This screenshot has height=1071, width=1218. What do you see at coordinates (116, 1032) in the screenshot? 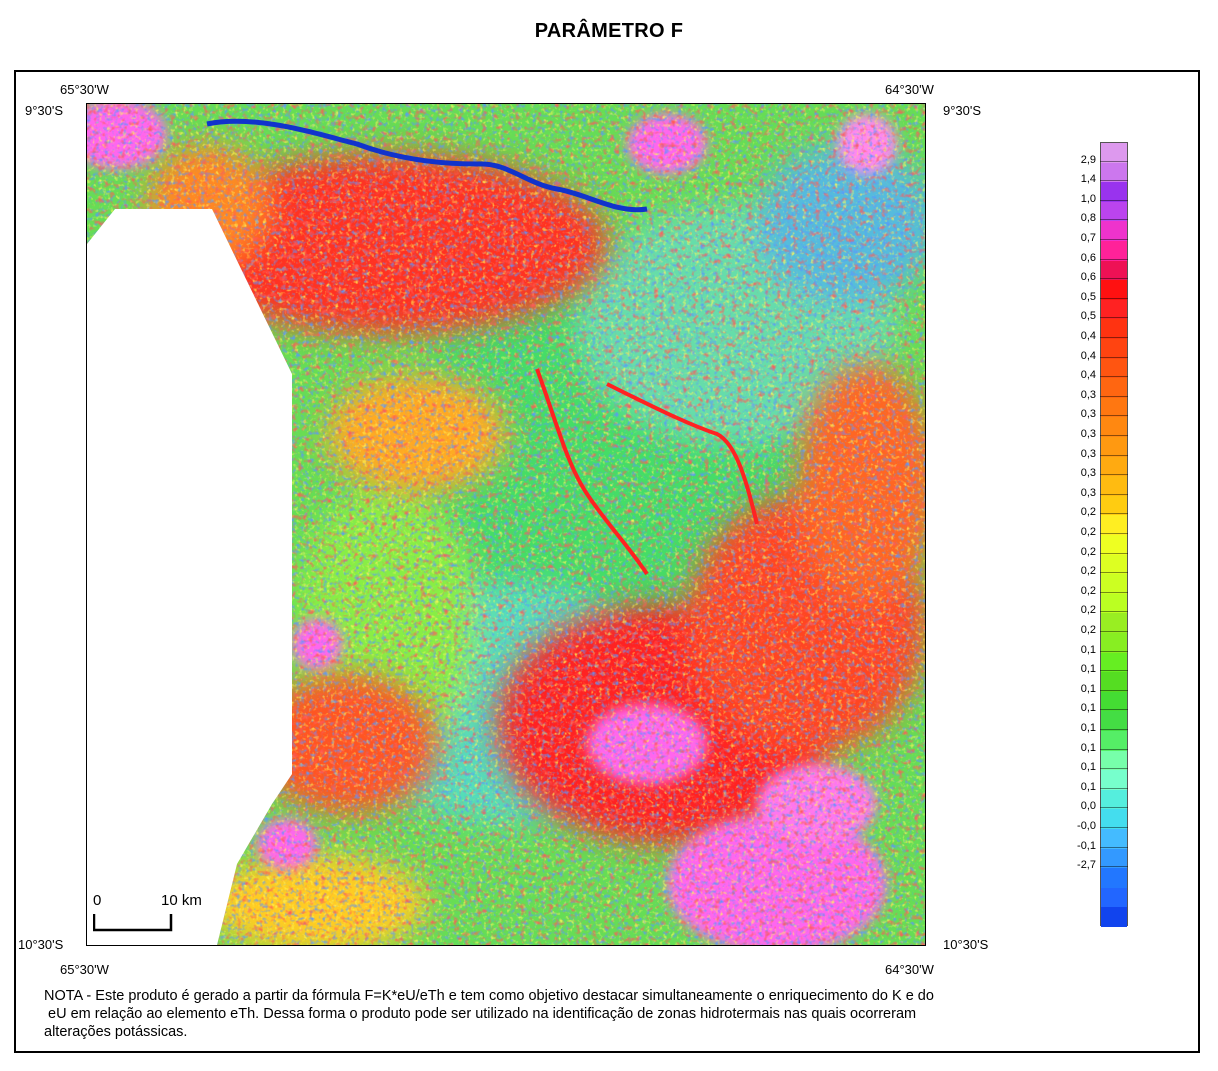
I see `note-line-3: alterações potássicas.` at bounding box center [116, 1032].